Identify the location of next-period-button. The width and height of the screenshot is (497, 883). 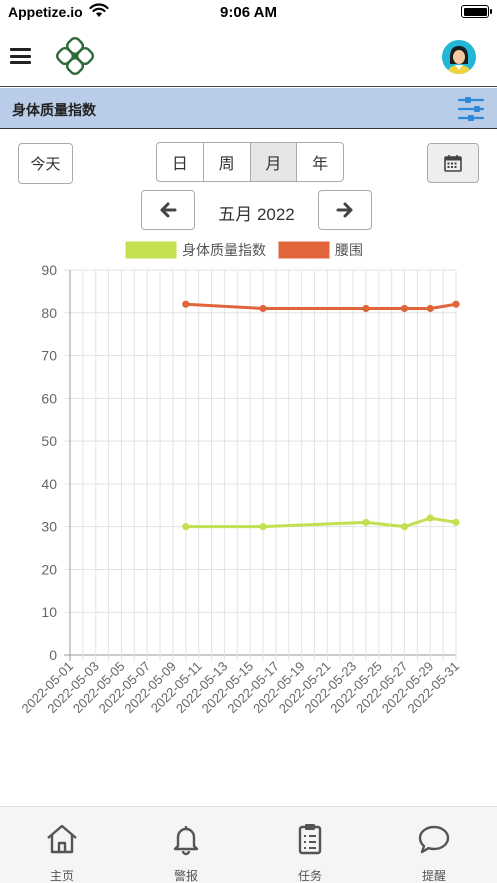
(345, 210).